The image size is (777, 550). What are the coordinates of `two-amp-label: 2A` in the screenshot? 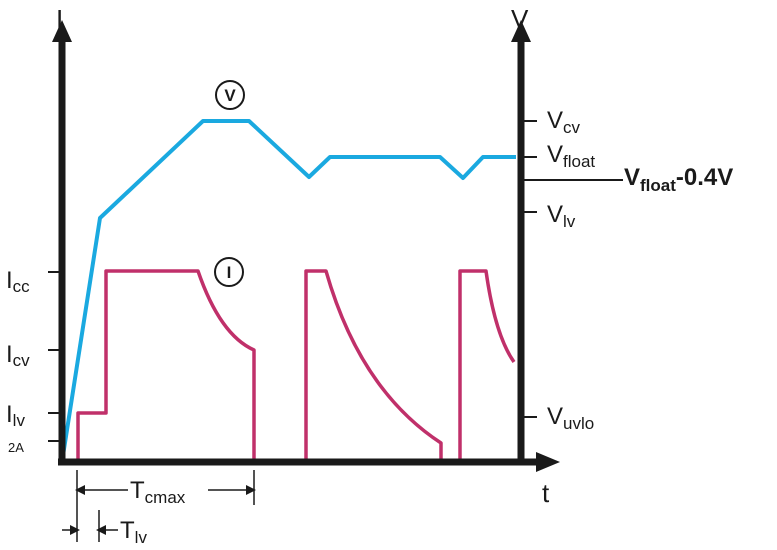 It's located at (16, 447).